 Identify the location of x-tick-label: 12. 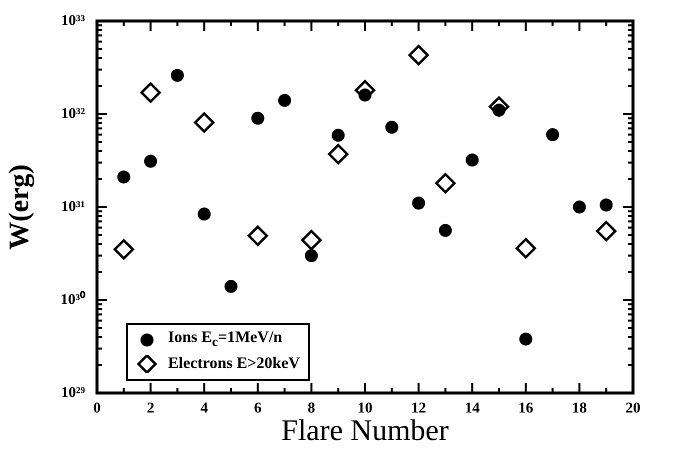
(418, 408).